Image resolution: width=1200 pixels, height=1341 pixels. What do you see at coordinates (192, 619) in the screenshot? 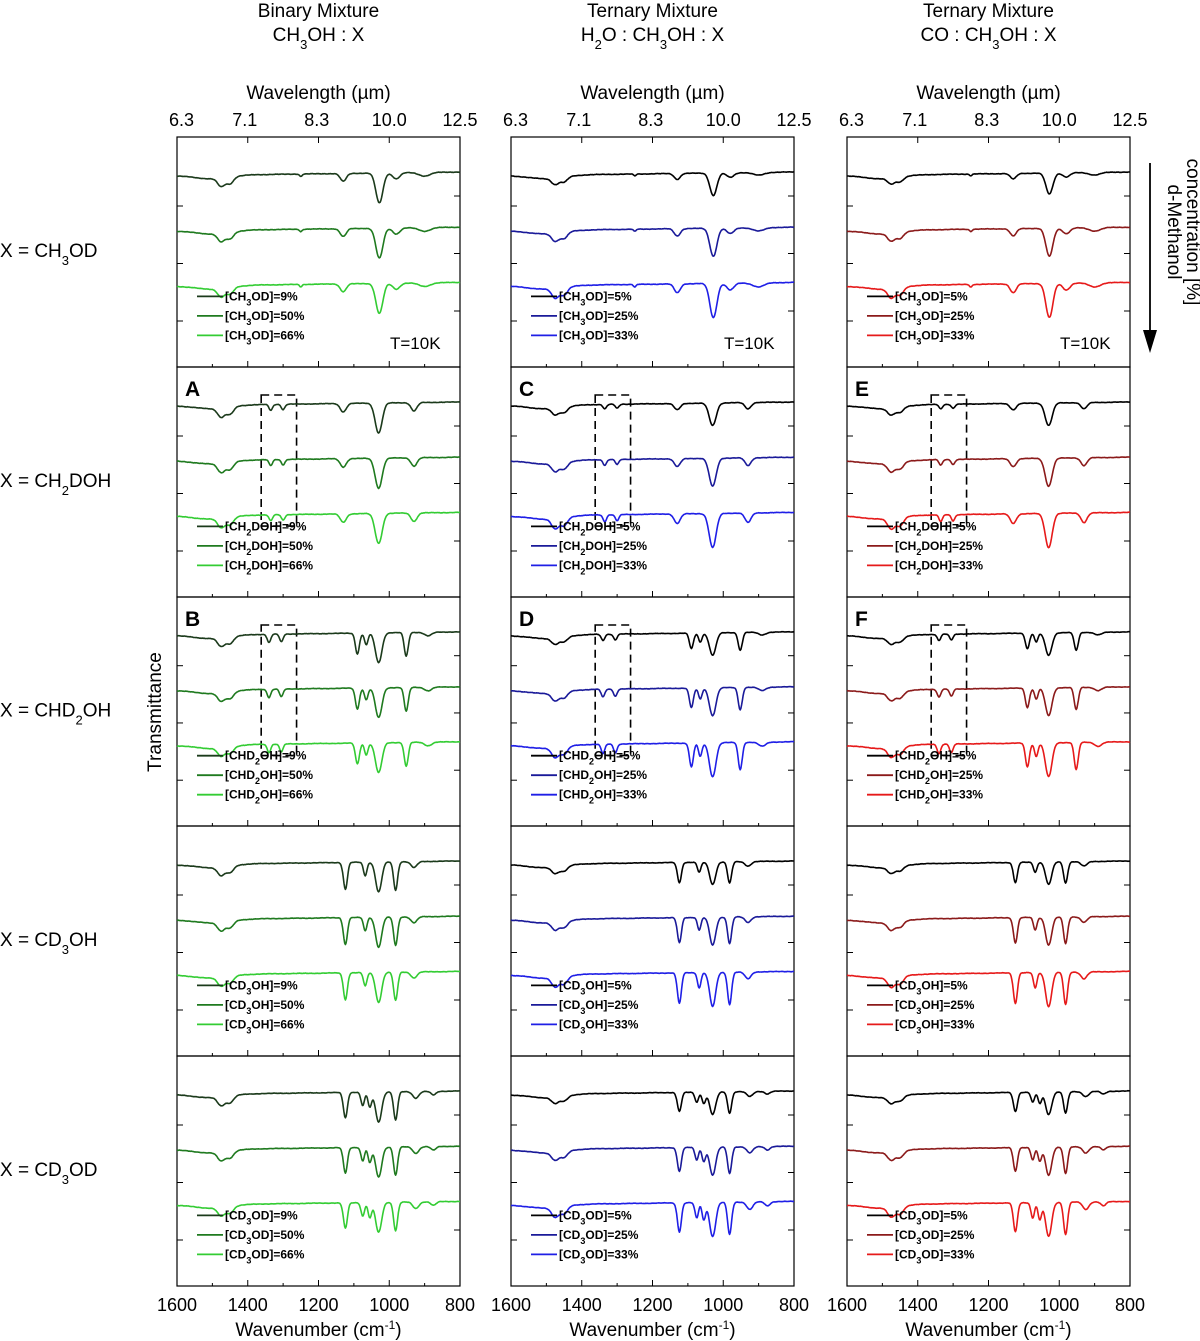
I see `panel-letter-2-0: B` at bounding box center [192, 619].